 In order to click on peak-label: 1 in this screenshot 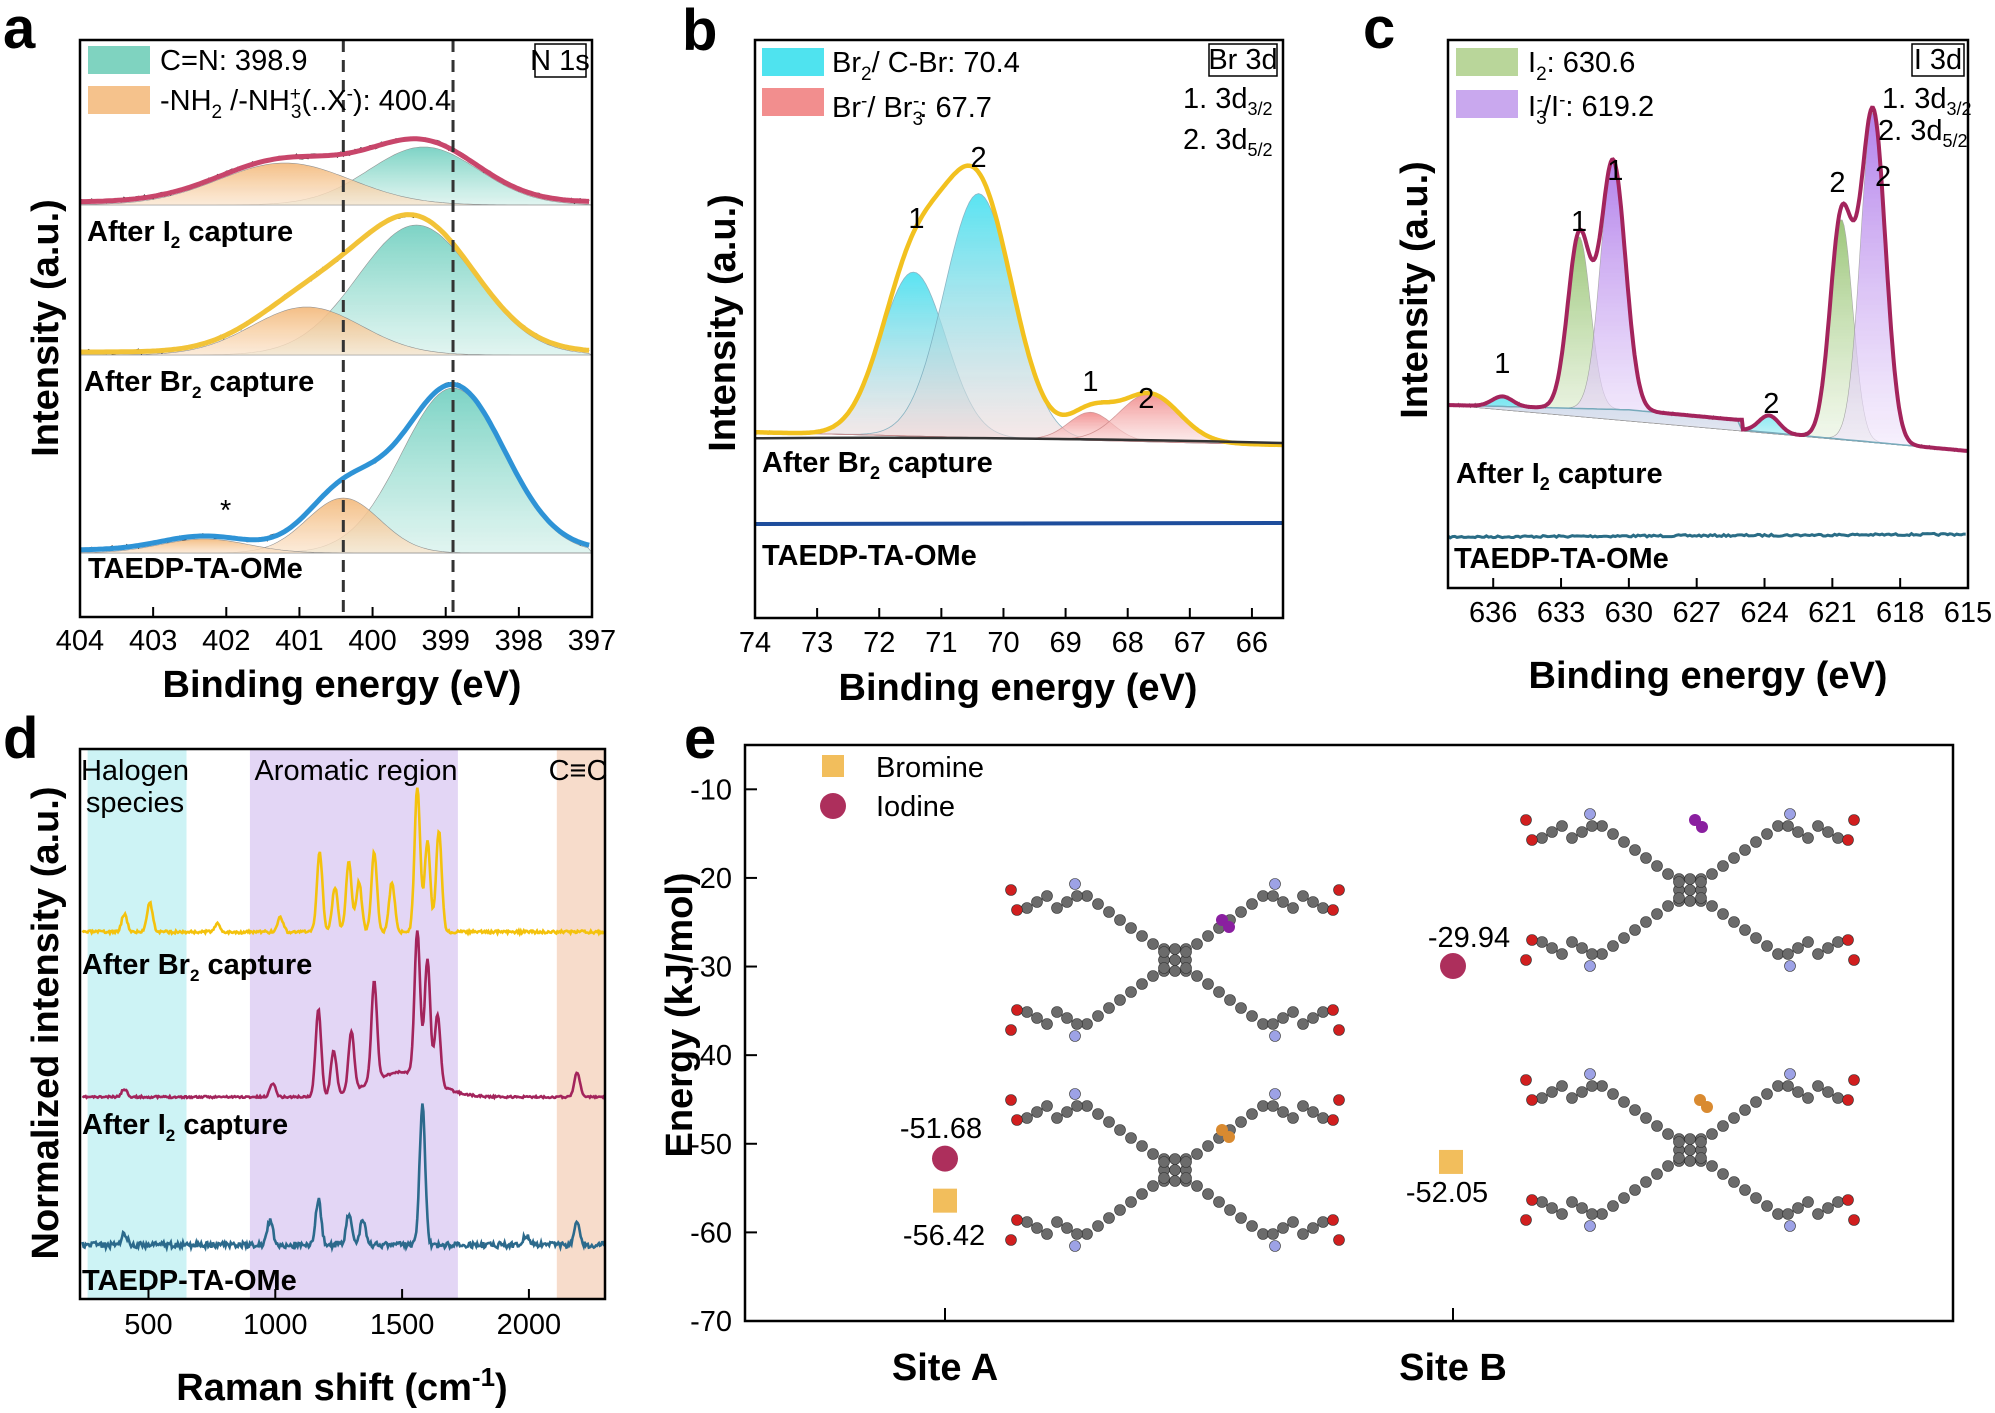, I will do `click(1615, 171)`.